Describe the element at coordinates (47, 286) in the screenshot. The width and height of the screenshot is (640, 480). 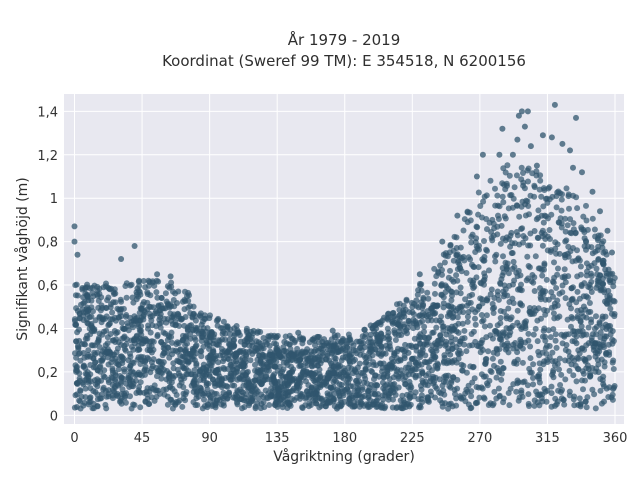
I see `y-tick-label: 0,6` at that location.